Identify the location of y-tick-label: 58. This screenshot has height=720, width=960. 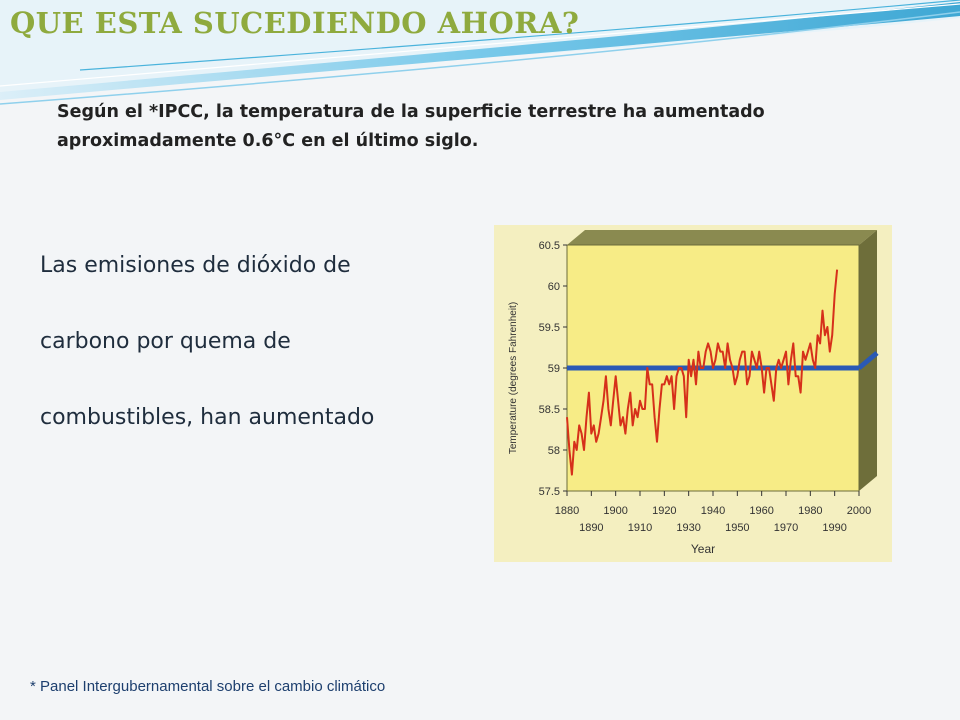
(554, 451).